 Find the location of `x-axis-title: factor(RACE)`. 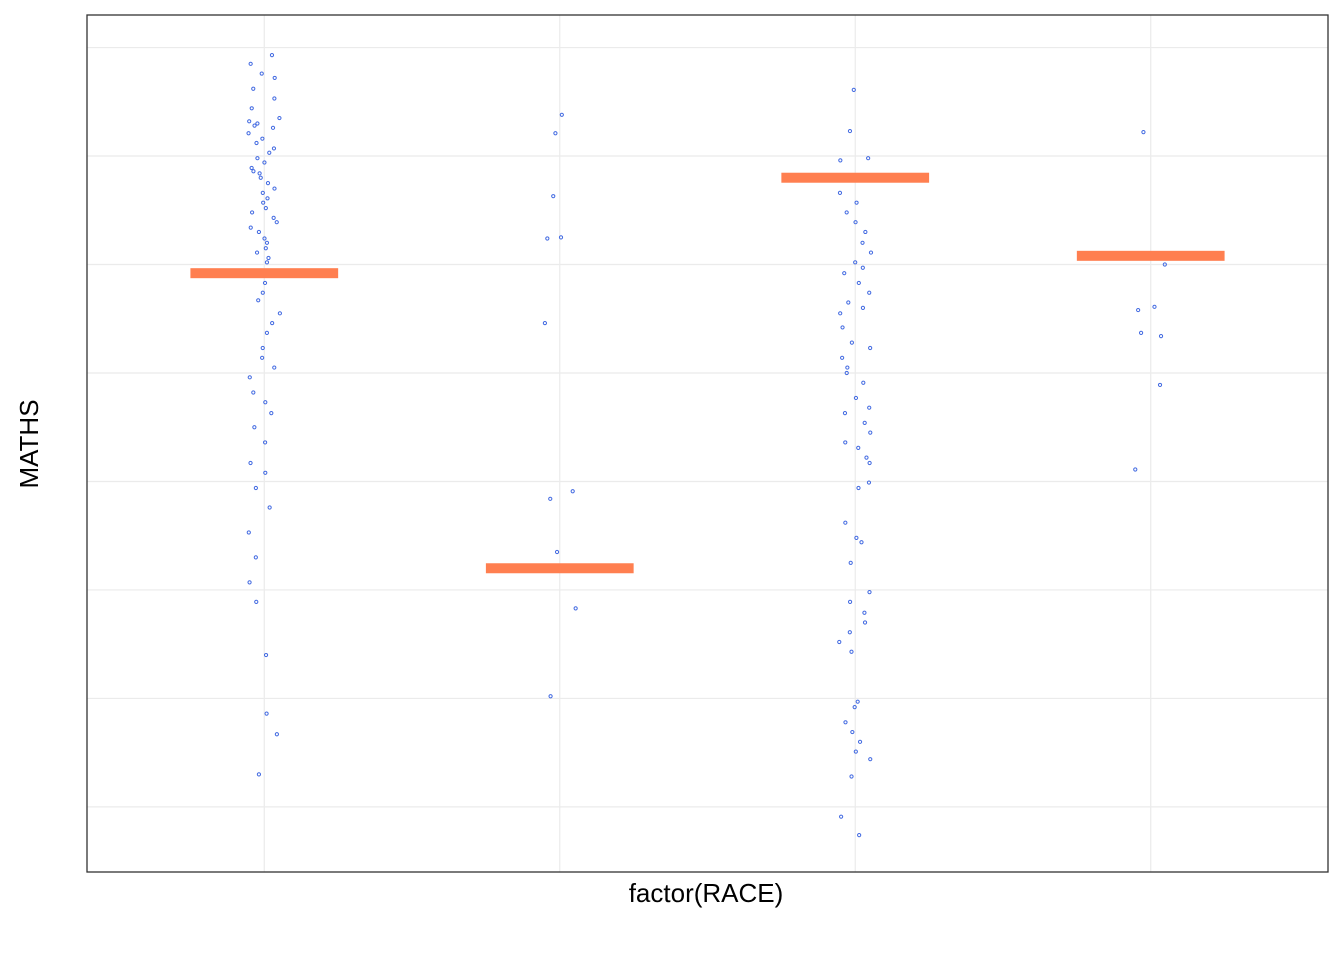

x-axis-title: factor(RACE) is located at coordinates (706, 893).